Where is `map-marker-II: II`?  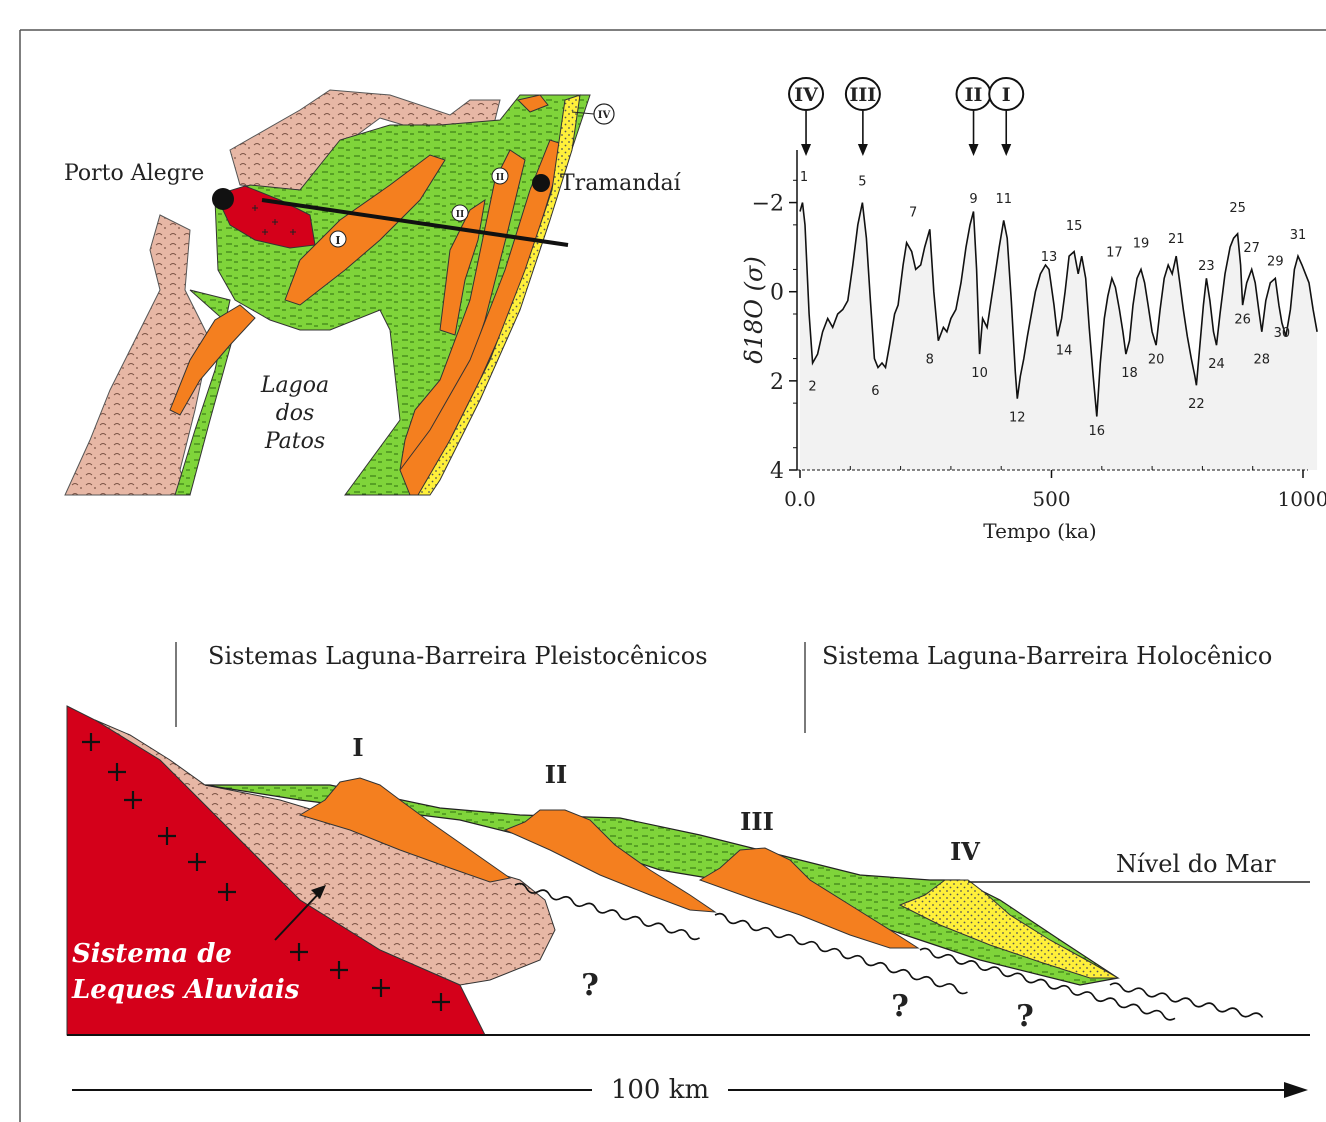
map-marker-II: II is located at coordinates (500, 176).